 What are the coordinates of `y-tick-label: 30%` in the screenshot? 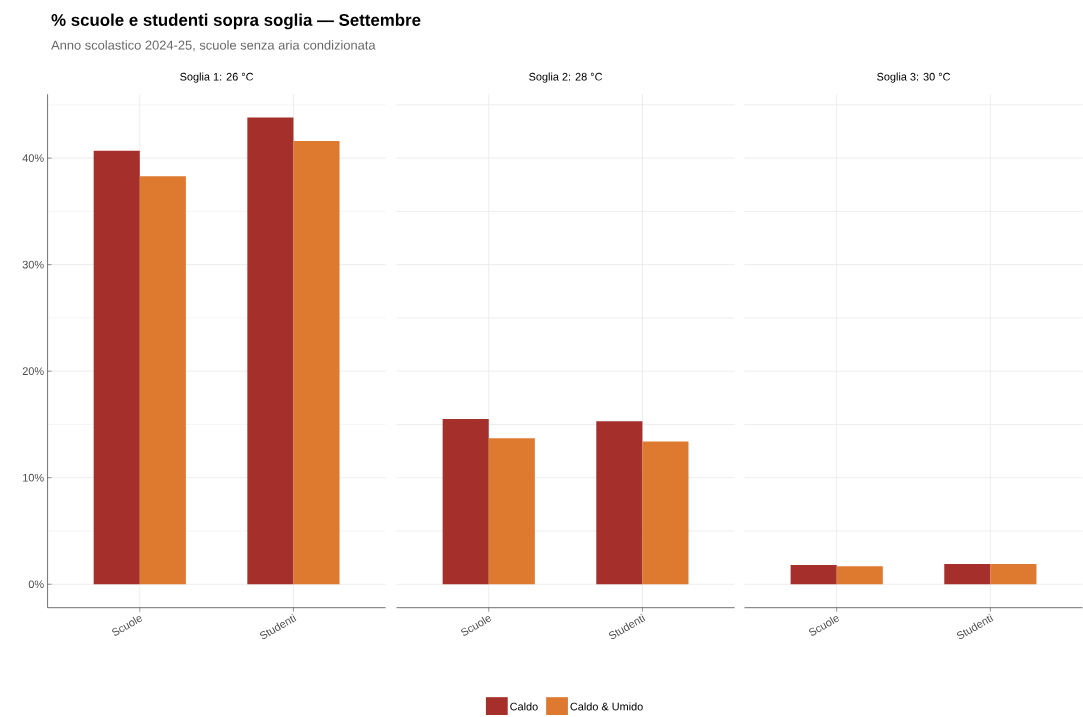 It's located at (33, 264).